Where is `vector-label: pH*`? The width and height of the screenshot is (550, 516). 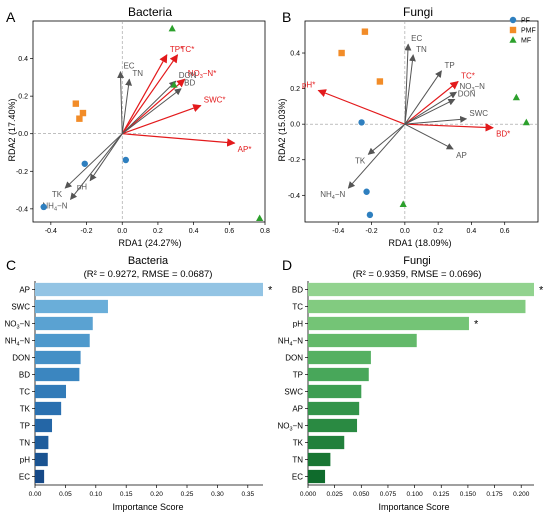 vector-label: pH* is located at coordinates (308, 84).